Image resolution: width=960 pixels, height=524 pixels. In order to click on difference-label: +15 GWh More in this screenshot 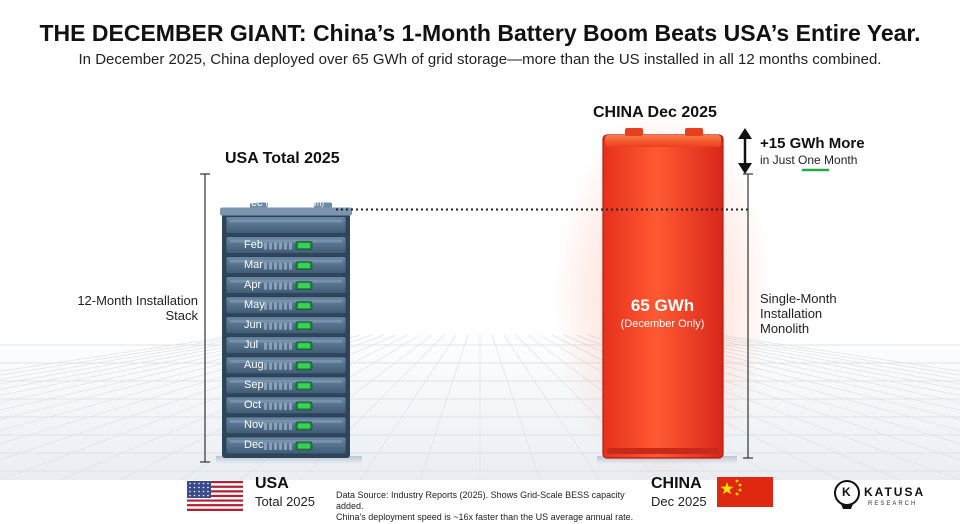, I will do `click(812, 143)`.